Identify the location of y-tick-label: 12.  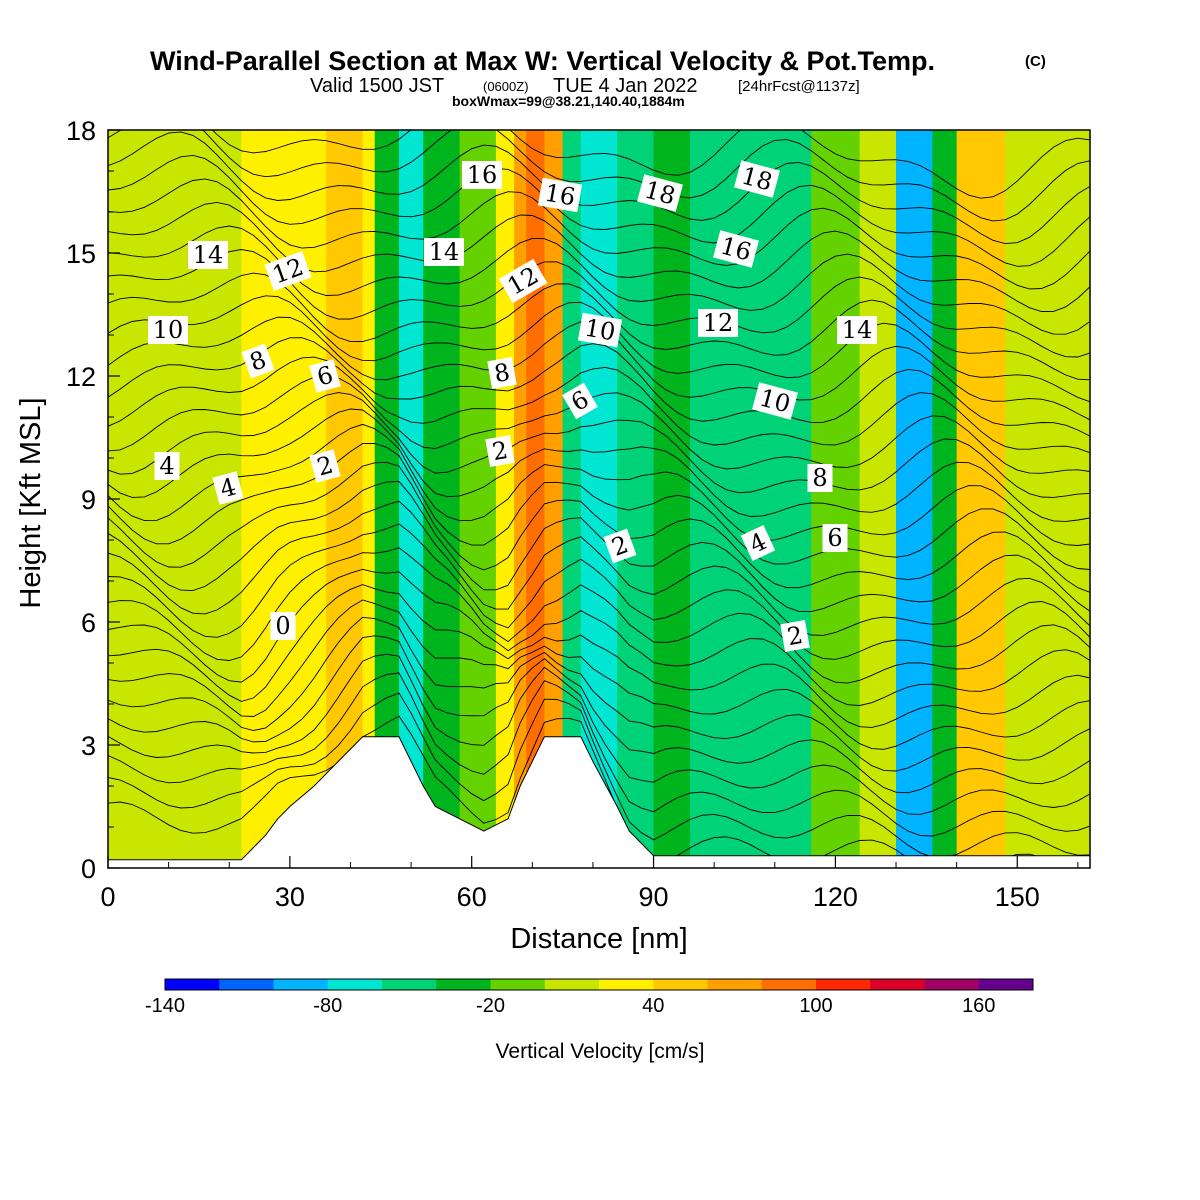
(81, 377).